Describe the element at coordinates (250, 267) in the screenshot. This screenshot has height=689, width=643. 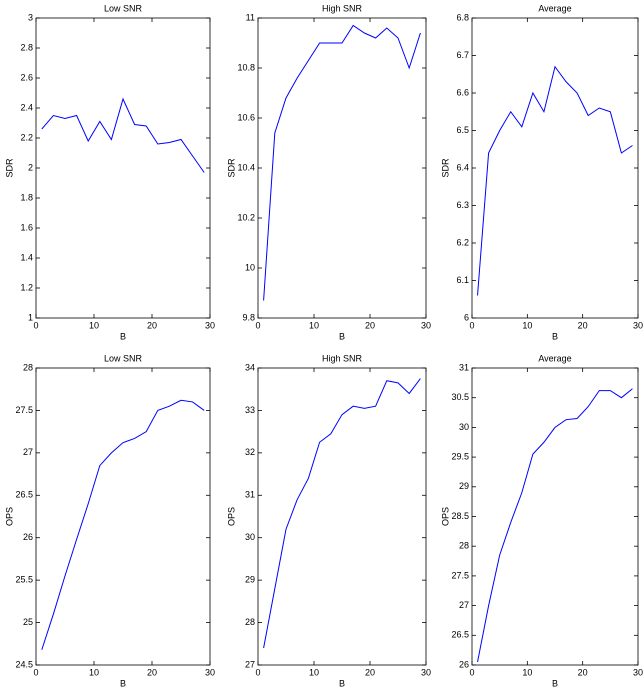
I see `y-tick-label: 10` at that location.